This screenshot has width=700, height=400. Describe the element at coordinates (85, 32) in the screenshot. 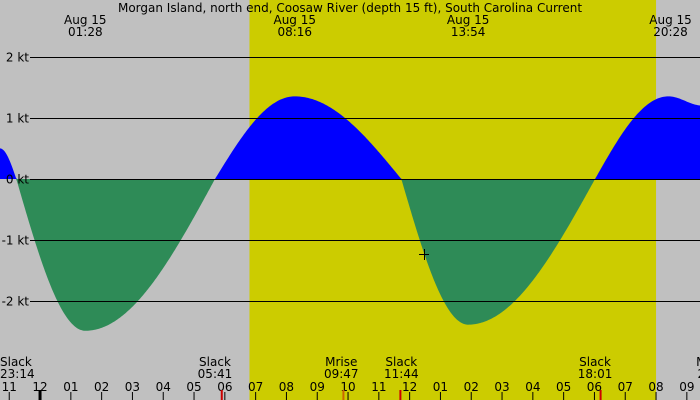

I see `peak-time-label: 01:28` at that location.